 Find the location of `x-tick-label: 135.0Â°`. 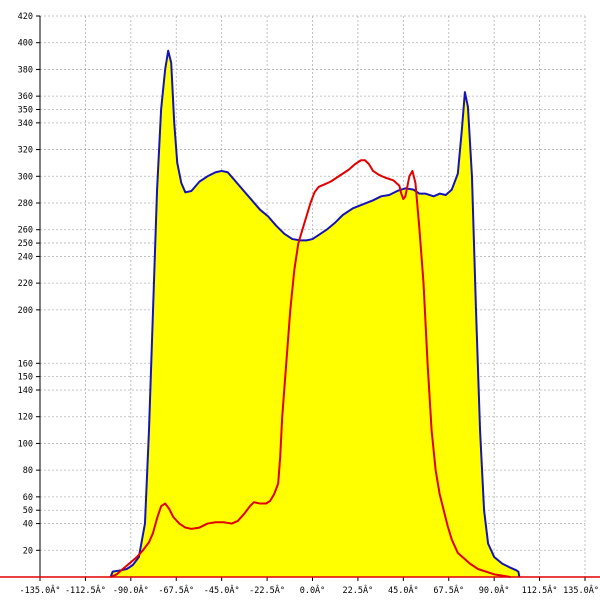

x-tick-label: 135.0Â° is located at coordinates (581, 590).